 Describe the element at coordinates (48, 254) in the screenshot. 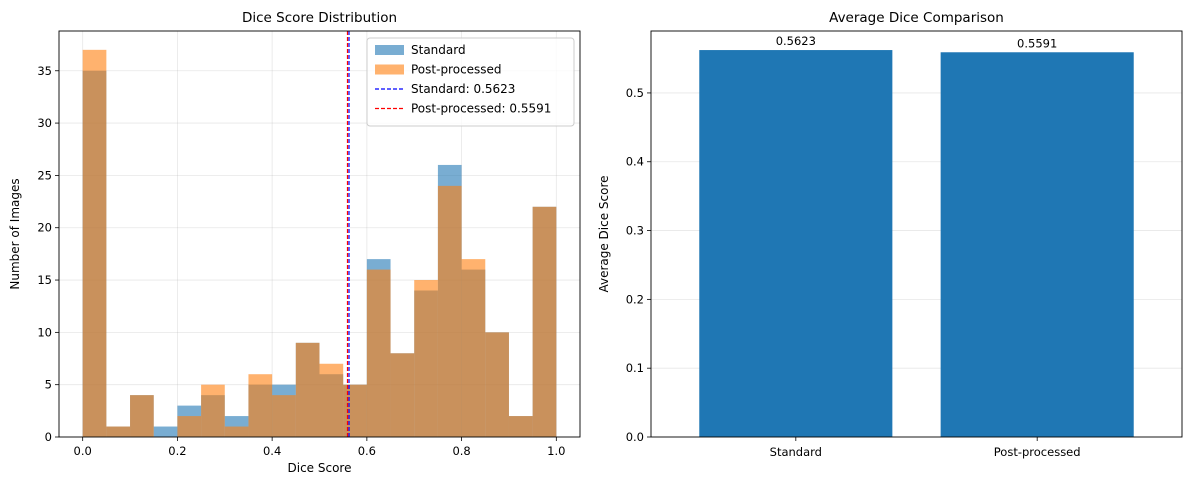

I see `histogram-y-ticks: 0 5 10 15 20 25 30 35` at that location.